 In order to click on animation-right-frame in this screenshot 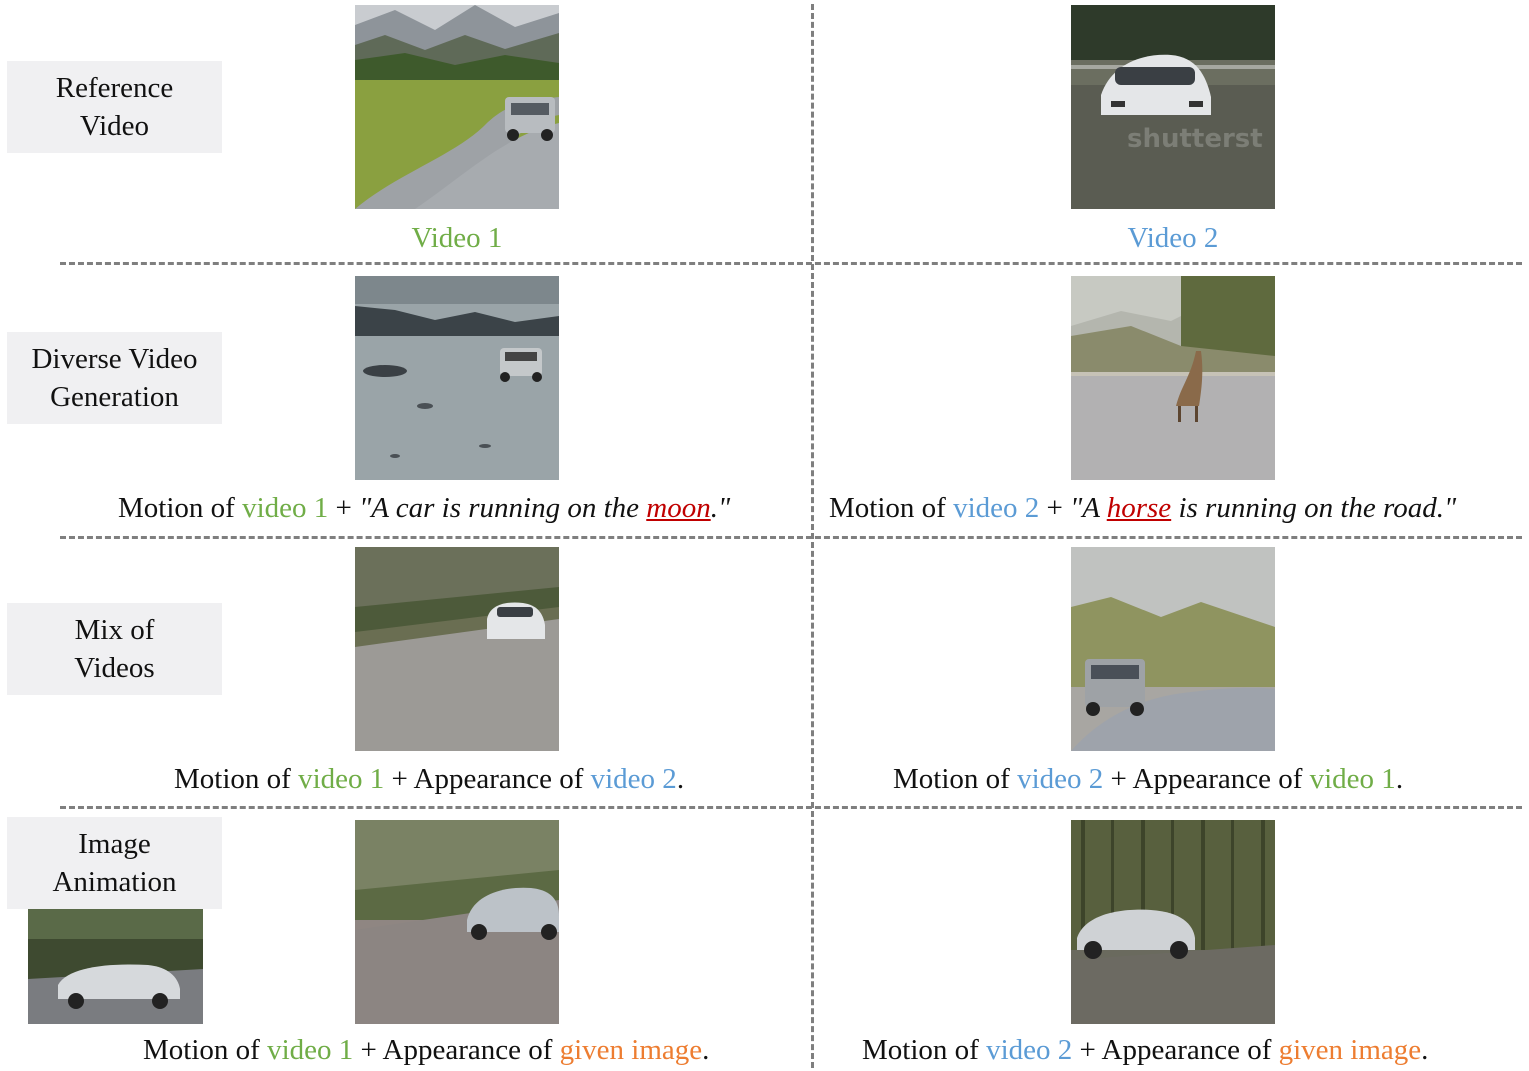, I will do `click(1173, 922)`.